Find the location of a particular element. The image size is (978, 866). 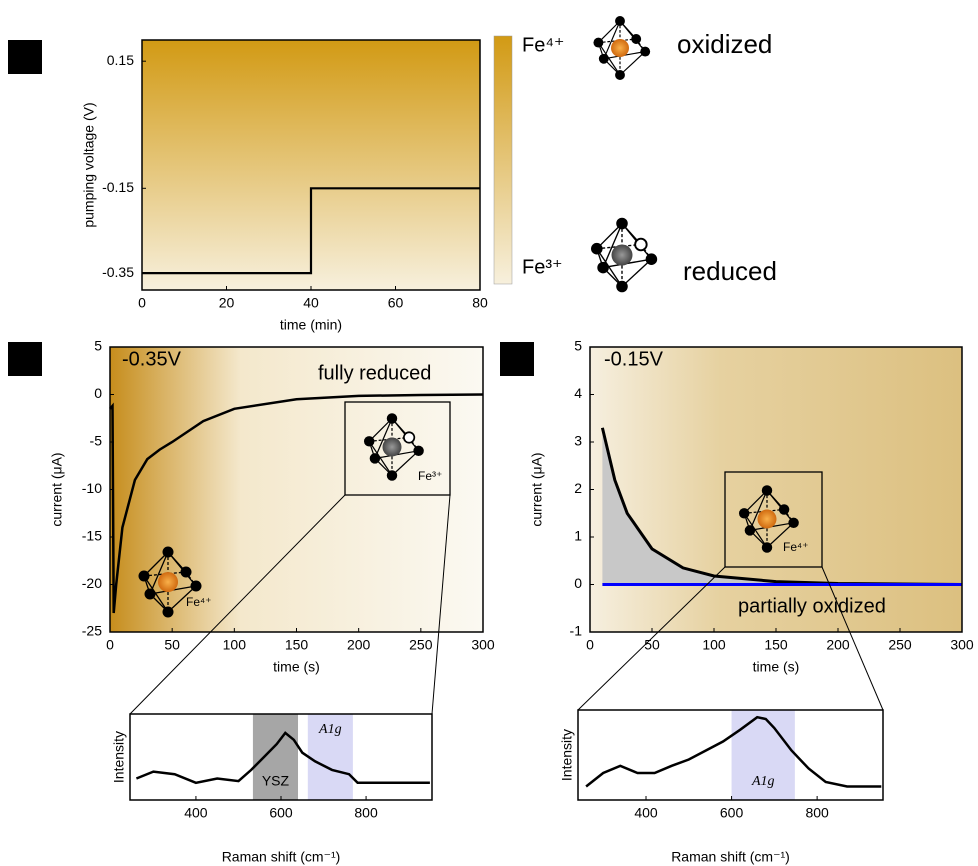

annotation: partially oxidized is located at coordinates (812, 606).